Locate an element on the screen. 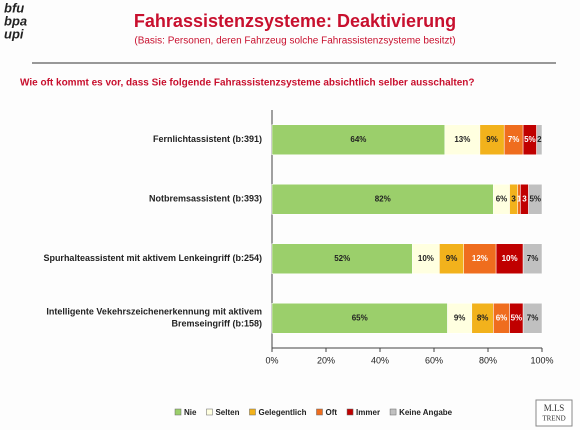 The width and height of the screenshot is (580, 430). value-label: 64% is located at coordinates (358, 139).